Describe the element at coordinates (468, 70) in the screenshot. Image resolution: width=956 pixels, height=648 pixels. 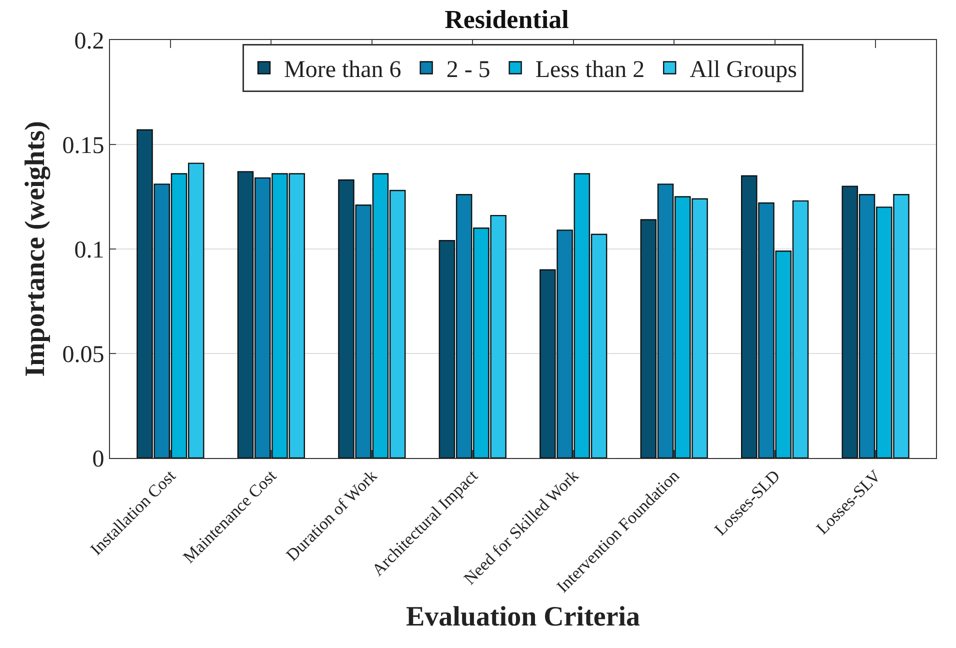
I see `legend-label: 2 - 5` at that location.